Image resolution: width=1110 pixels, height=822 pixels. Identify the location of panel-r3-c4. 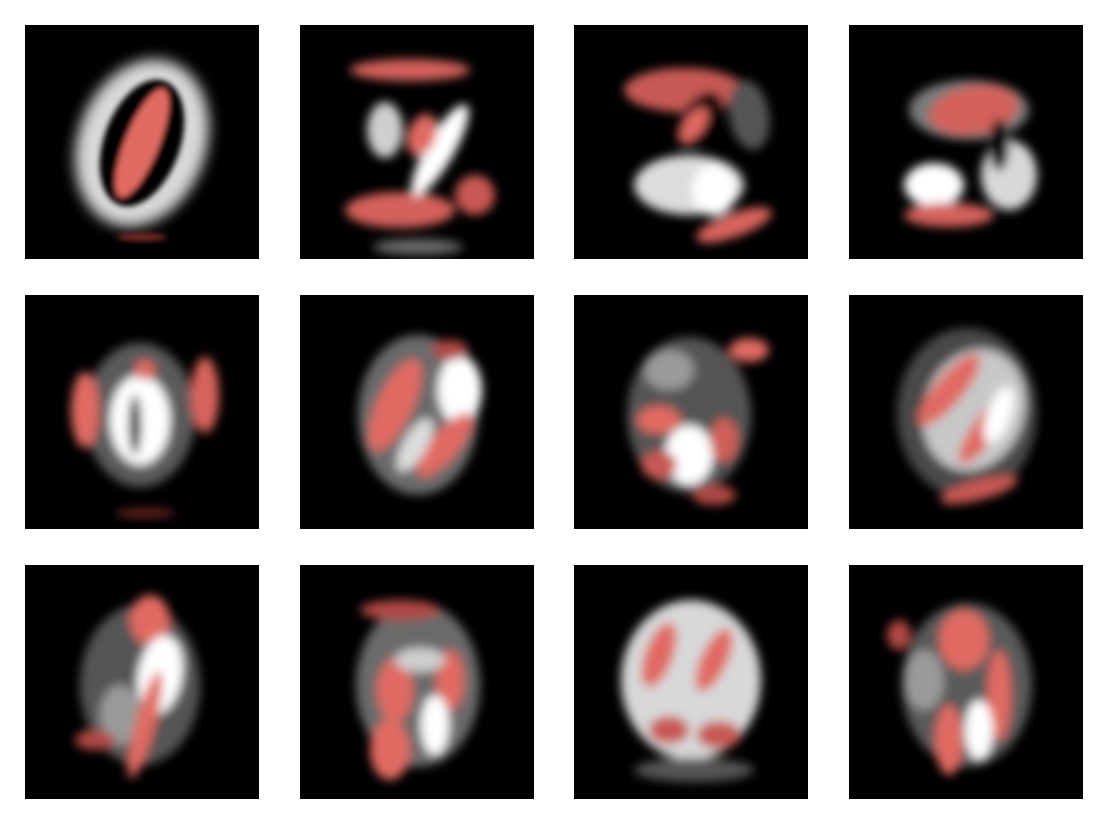
(966, 682).